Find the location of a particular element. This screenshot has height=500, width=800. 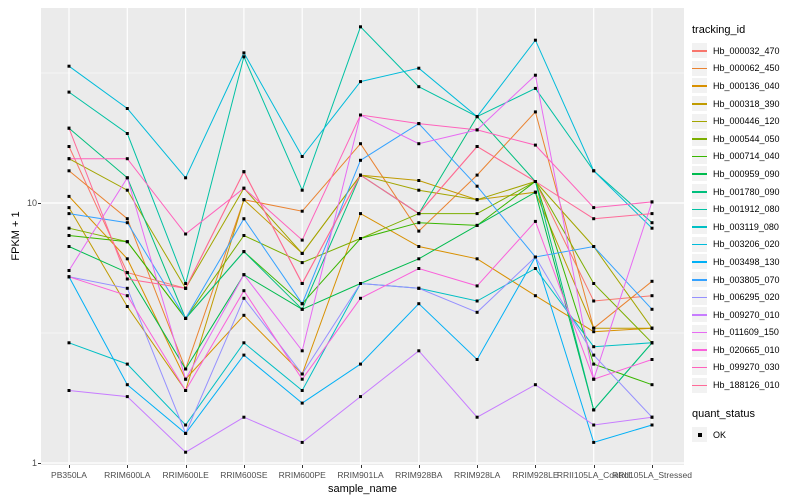

legend-title-tracking-id: tracking_id is located at coordinates (719, 30).